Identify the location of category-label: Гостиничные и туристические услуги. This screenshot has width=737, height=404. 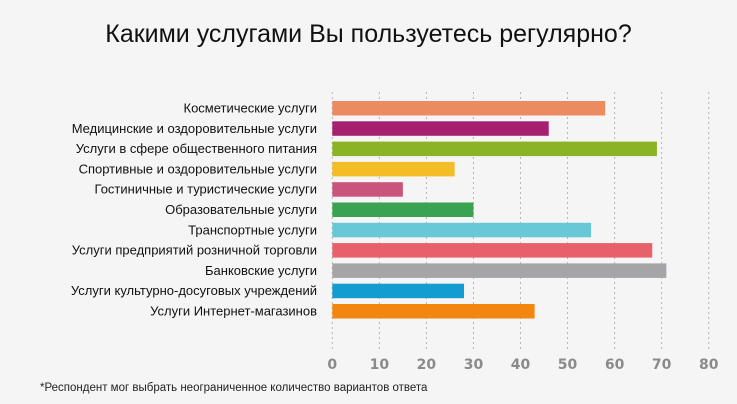
(206, 189).